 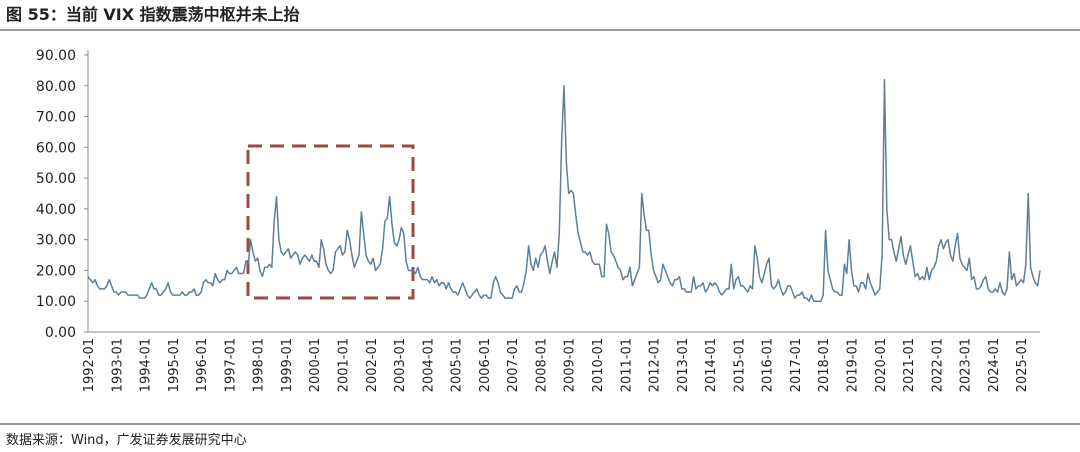 What do you see at coordinates (56, 241) in the screenshot?
I see `y-tick-label: 30.00` at bounding box center [56, 241].